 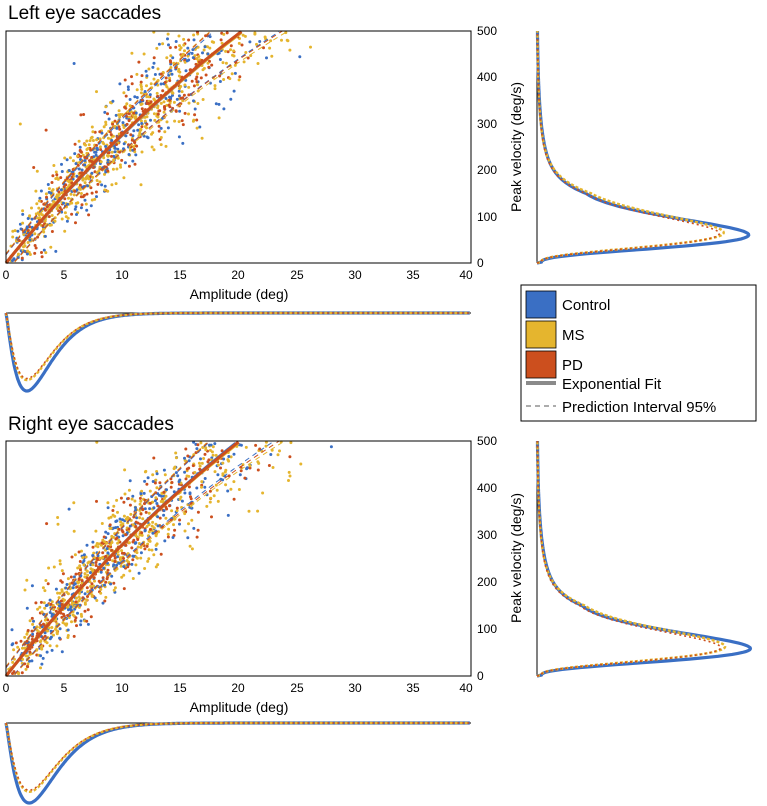 What do you see at coordinates (628, 147) in the screenshot?
I see `velocity-density-pd` at bounding box center [628, 147].